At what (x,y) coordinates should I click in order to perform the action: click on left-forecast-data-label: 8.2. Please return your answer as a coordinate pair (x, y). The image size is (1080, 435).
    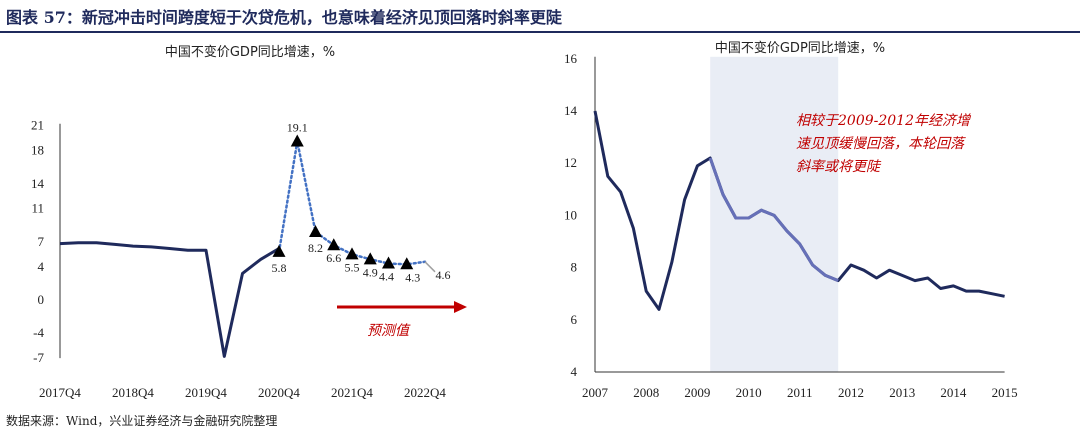
    Looking at the image, I should click on (315, 248).